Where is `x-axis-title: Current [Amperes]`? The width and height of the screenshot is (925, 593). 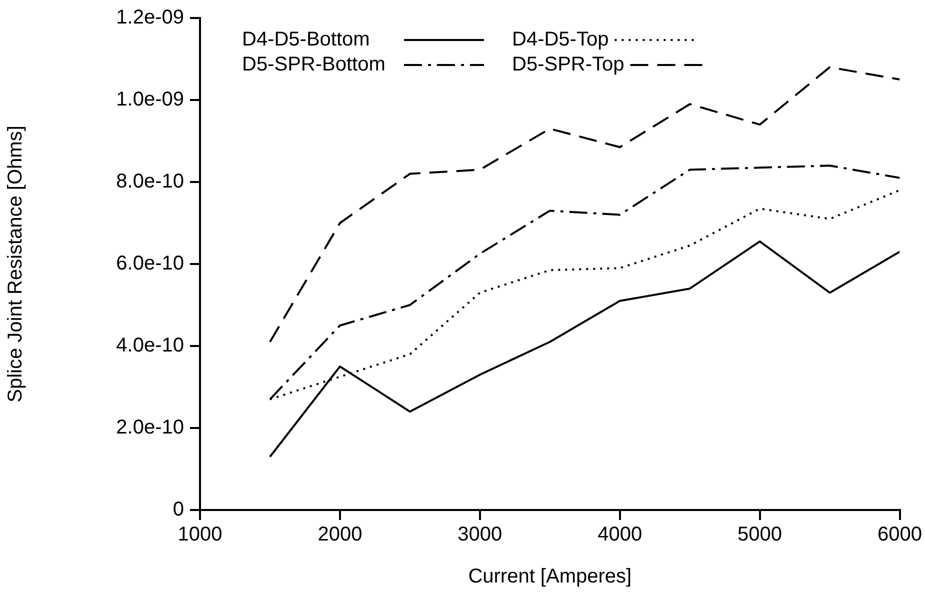
x-axis-title: Current [Amperes] is located at coordinates (550, 577).